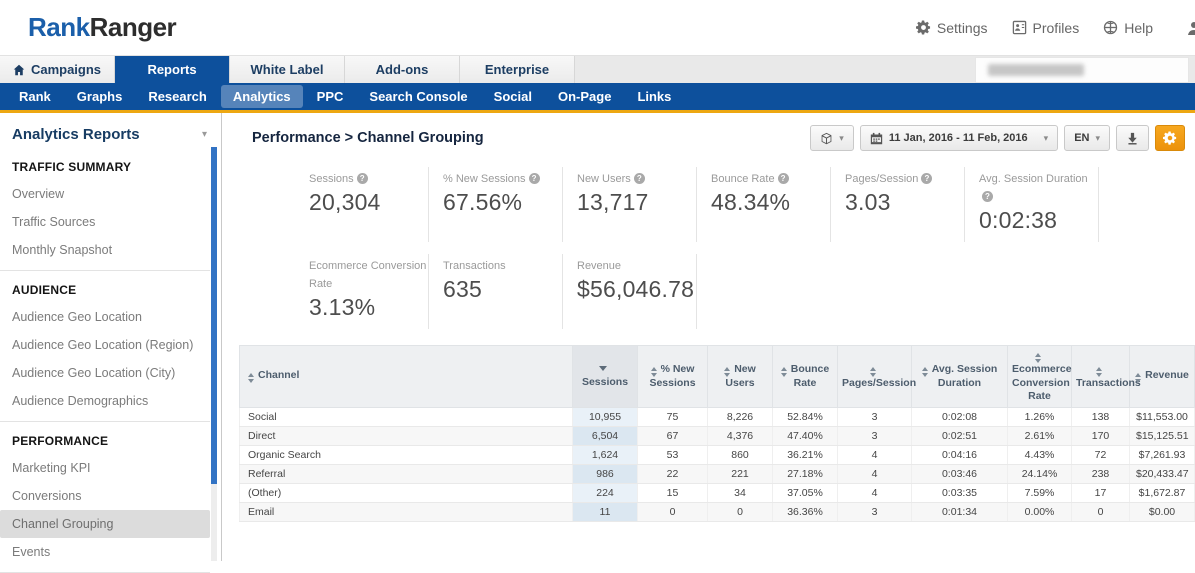 This screenshot has width=1195, height=573. Describe the element at coordinates (959, 138) in the screenshot. I see `date-range-picker: 11 Jan, 2016 - 11 Feb, 2016 ▾` at that location.